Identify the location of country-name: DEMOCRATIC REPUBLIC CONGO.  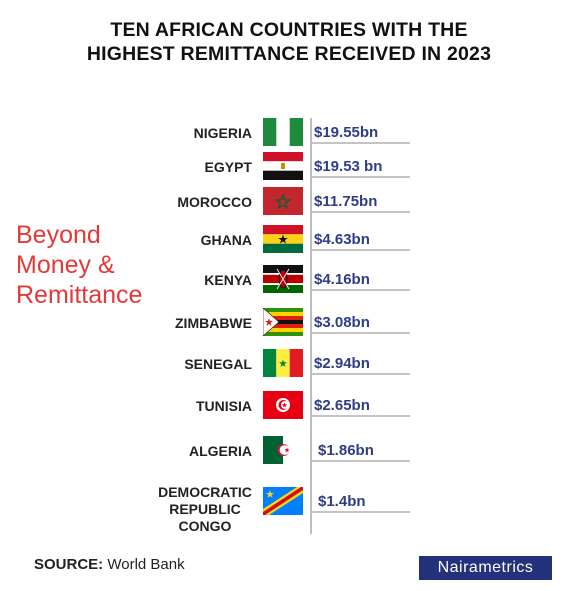
(205, 509).